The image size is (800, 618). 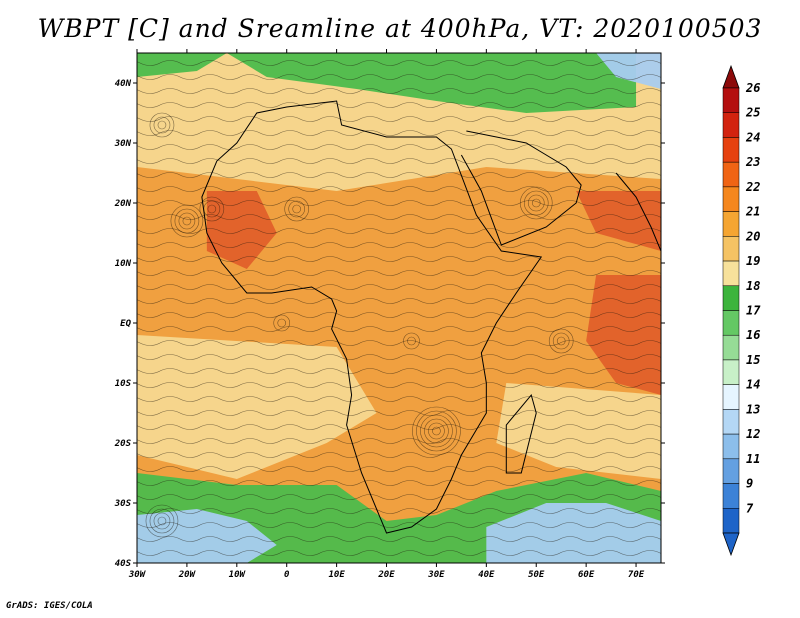 I want to click on colorbar-label: 20, so click(x=752, y=236).